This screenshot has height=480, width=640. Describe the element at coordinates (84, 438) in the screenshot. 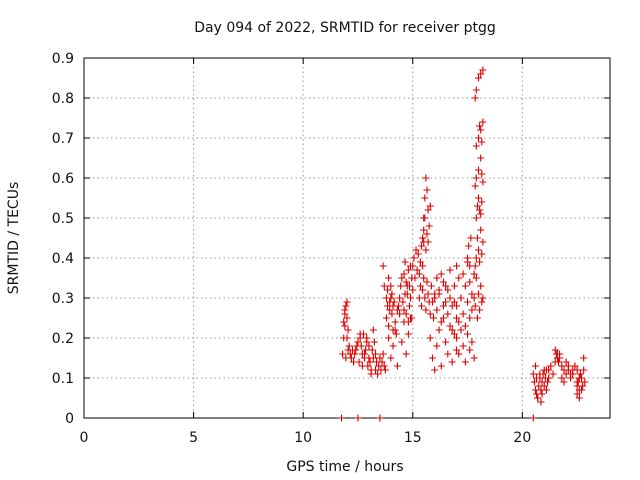

I see `x-tick-label: 0` at that location.